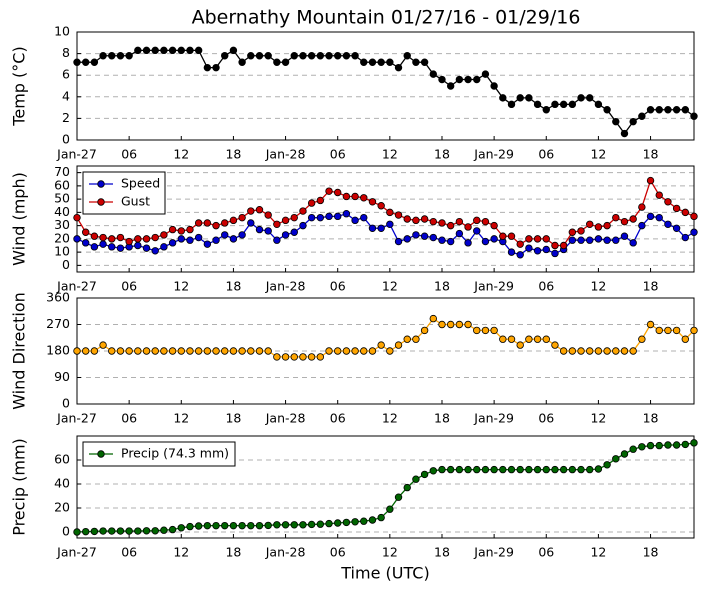 The height and width of the screenshot is (593, 705). Describe the element at coordinates (19, 219) in the screenshot. I see `y-axis-label: Wind (mph)` at that location.